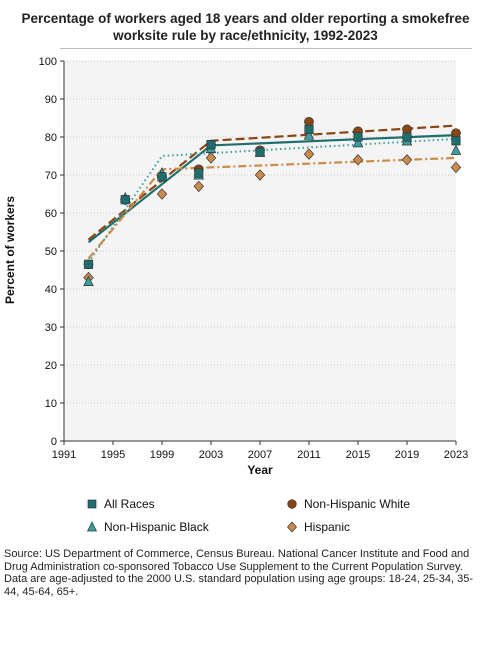 The width and height of the screenshot is (491, 646). I want to click on y-tick-label: 0, so click(54, 442).